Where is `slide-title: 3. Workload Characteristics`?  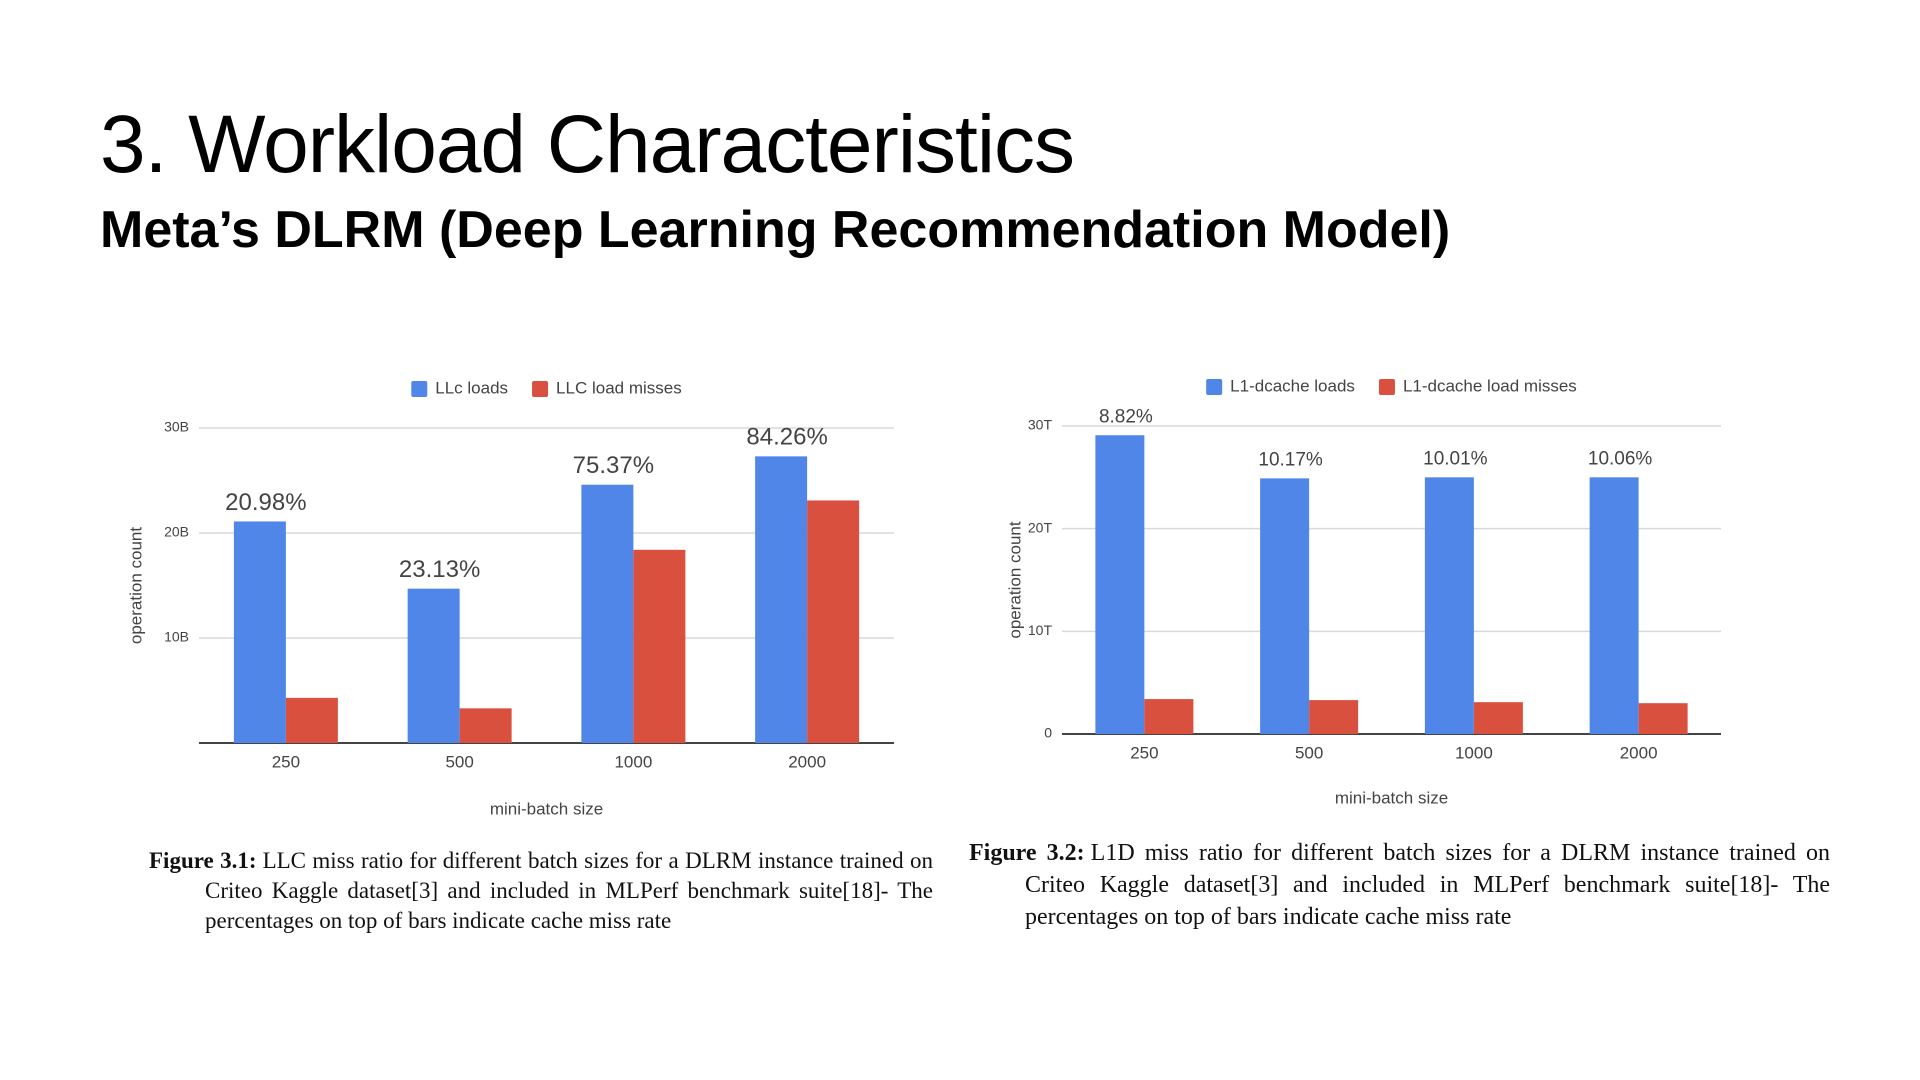
slide-title: 3. Workload Characteristics is located at coordinates (587, 144).